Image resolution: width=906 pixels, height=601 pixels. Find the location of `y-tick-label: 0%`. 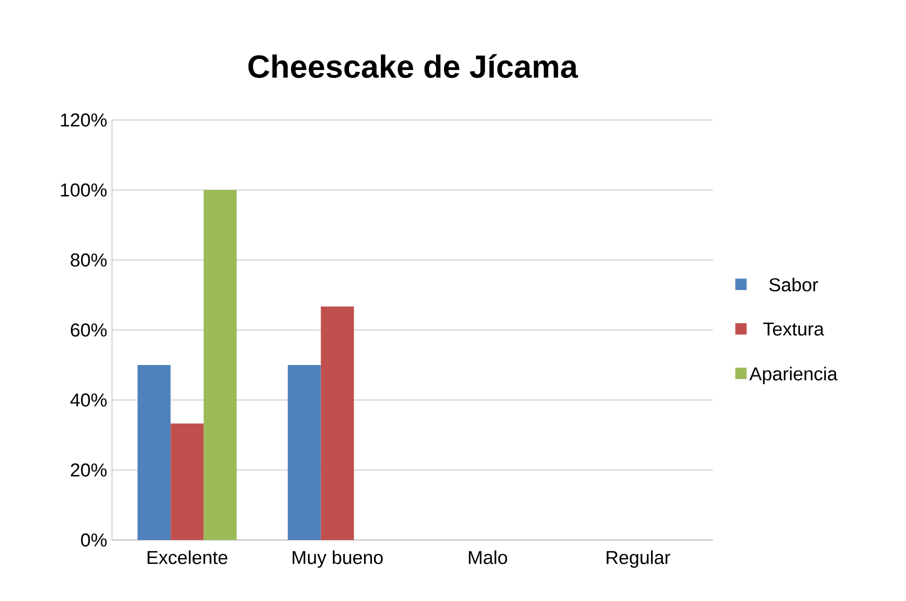

y-tick-label: 0% is located at coordinates (94, 540).